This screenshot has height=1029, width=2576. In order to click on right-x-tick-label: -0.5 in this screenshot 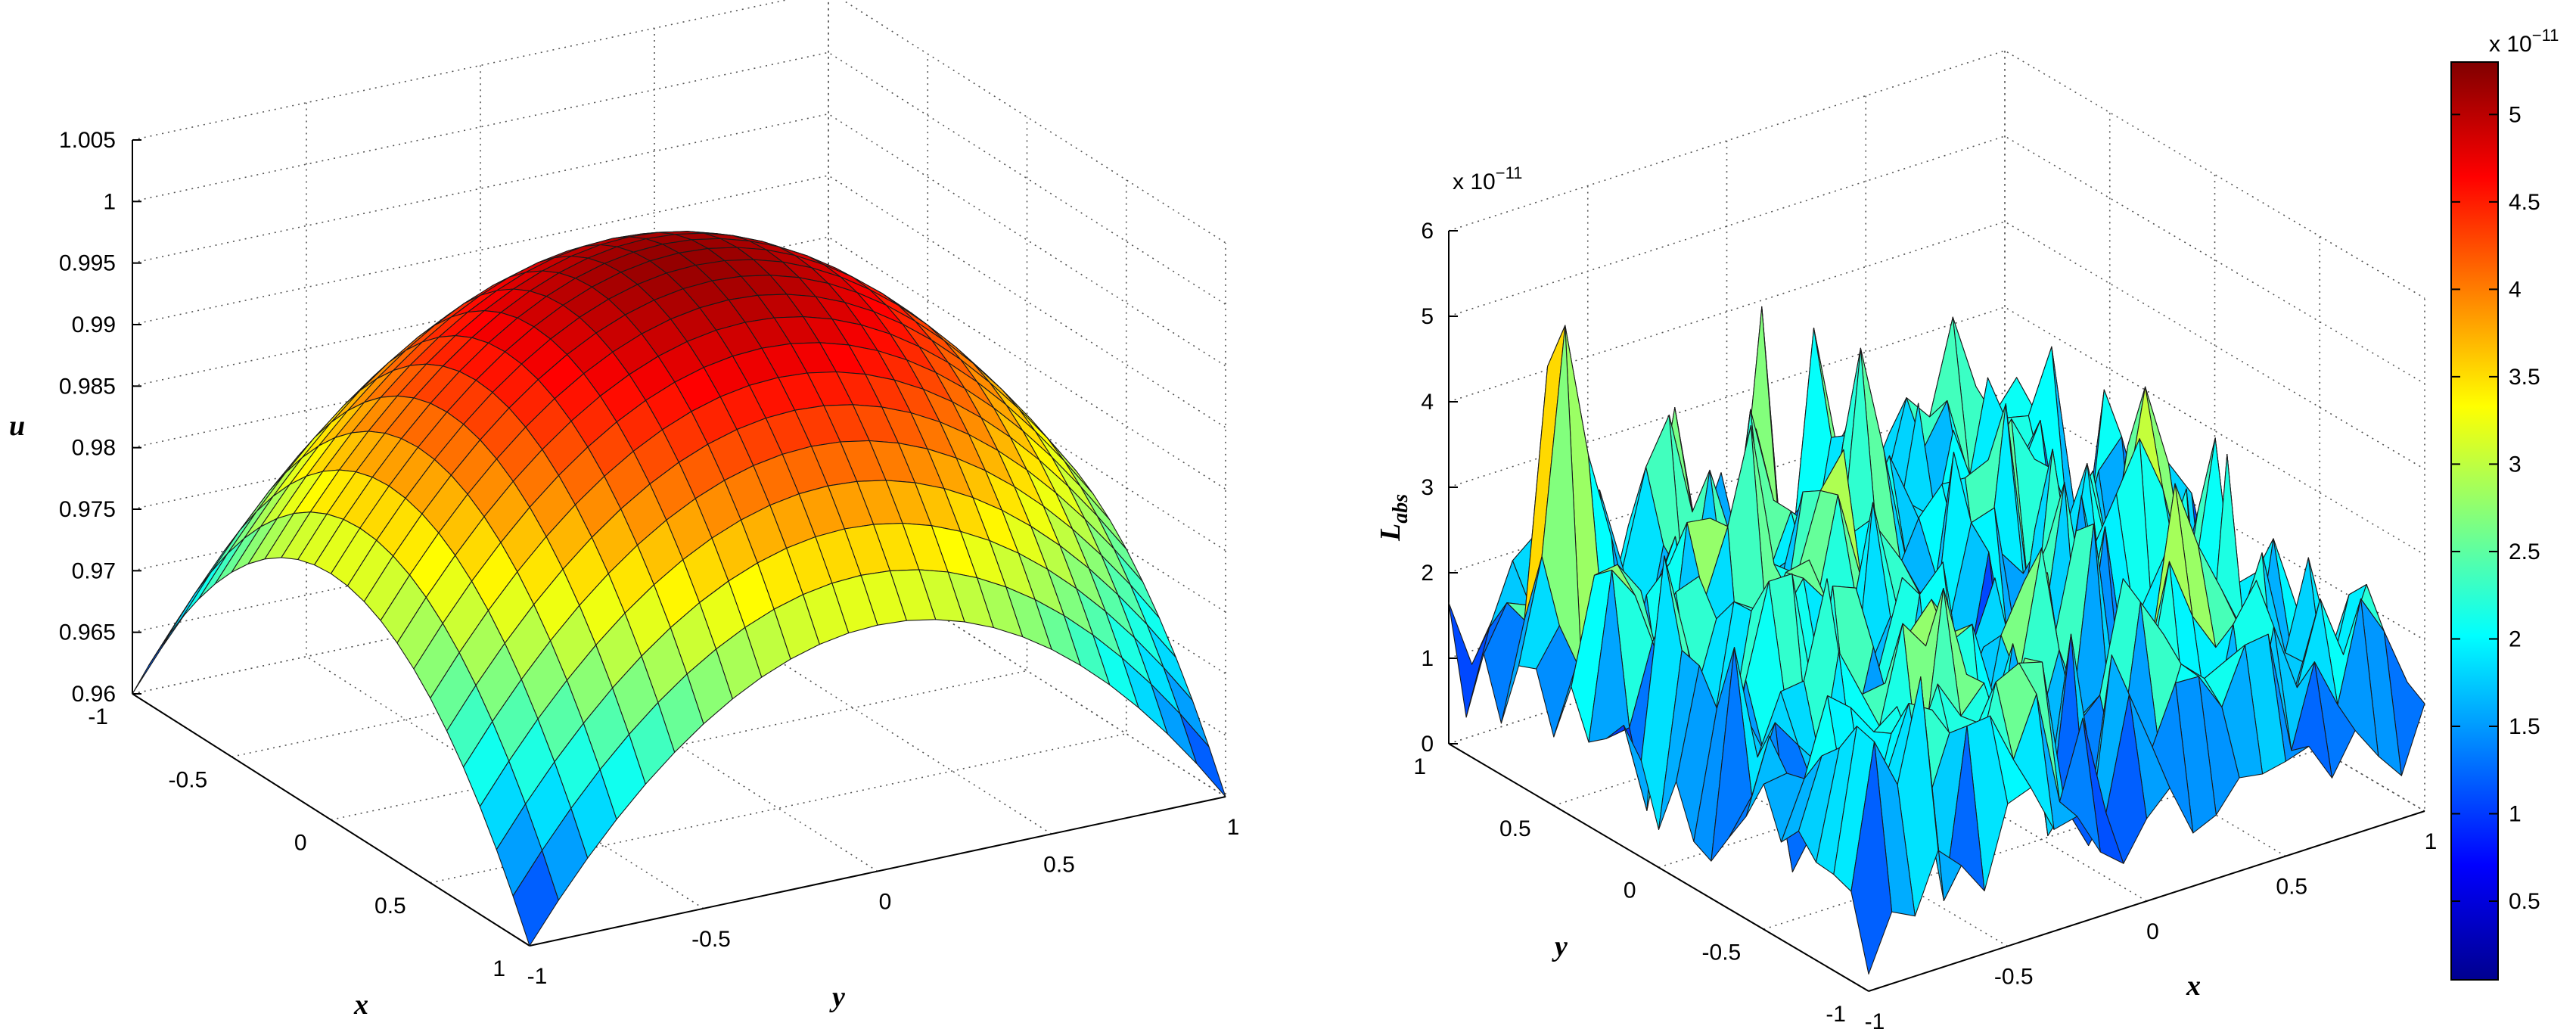, I will do `click(2014, 977)`.